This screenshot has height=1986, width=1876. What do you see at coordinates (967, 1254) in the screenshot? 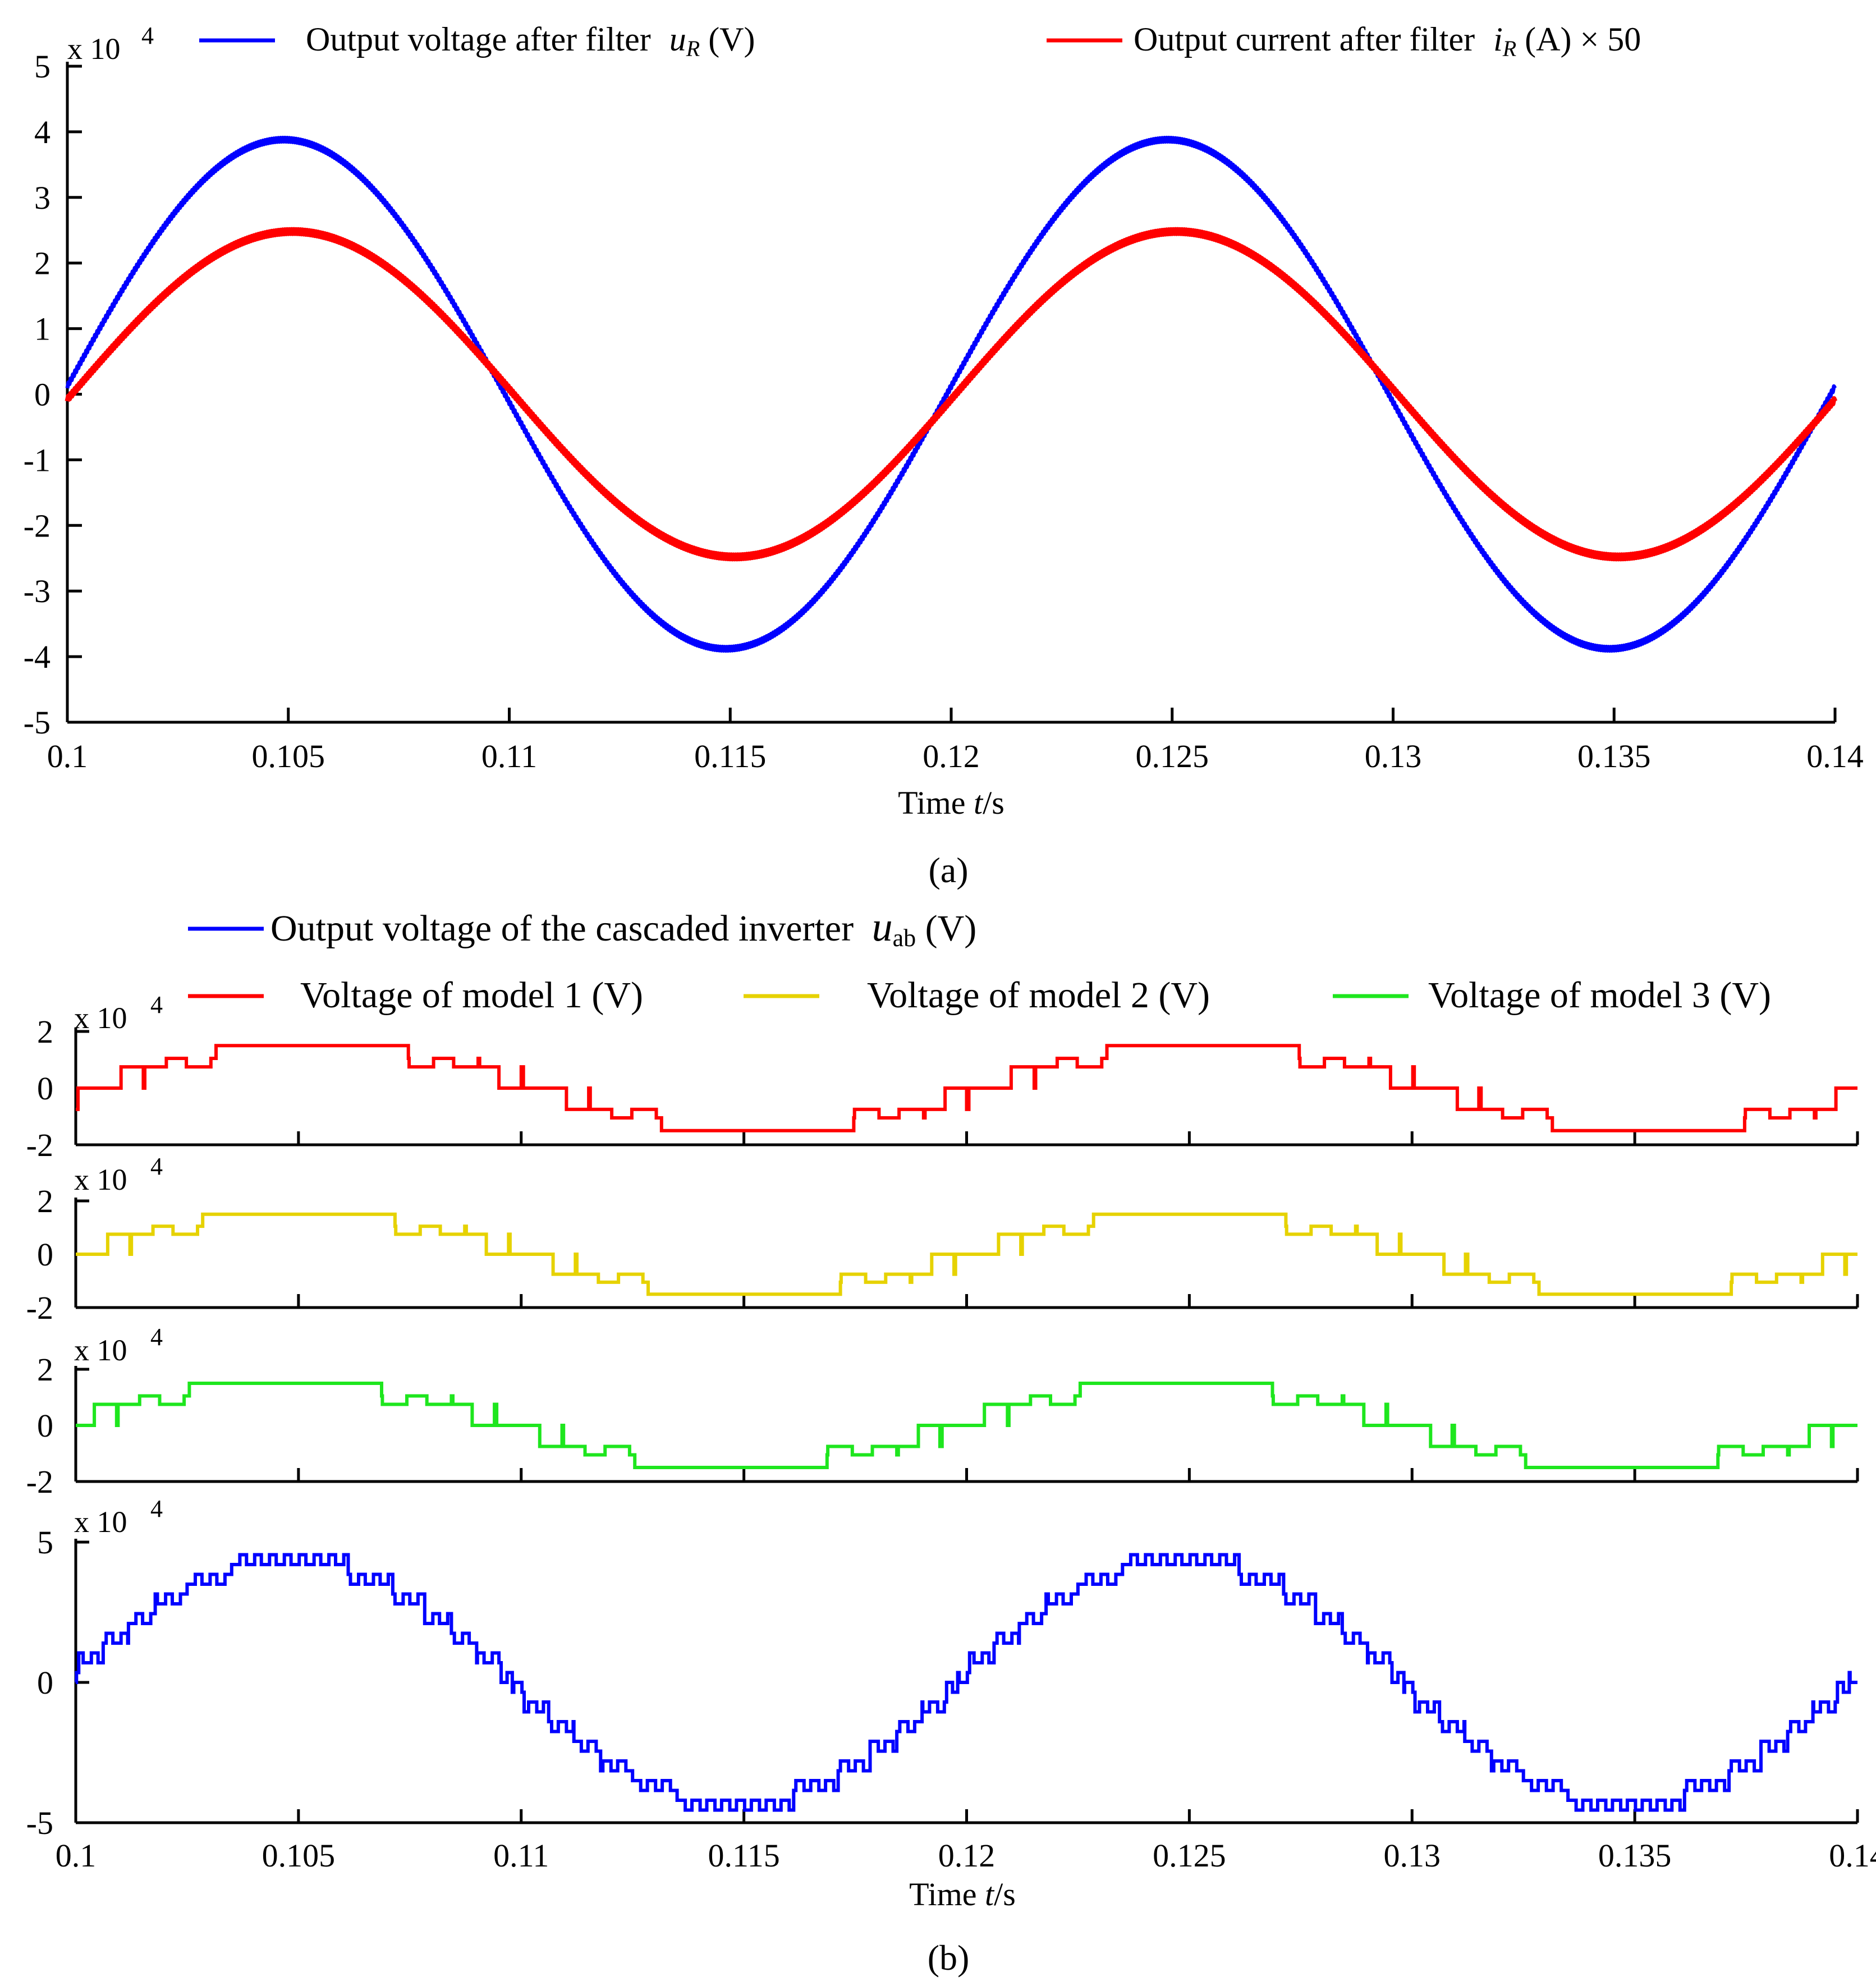
I see `series-line-b2` at bounding box center [967, 1254].